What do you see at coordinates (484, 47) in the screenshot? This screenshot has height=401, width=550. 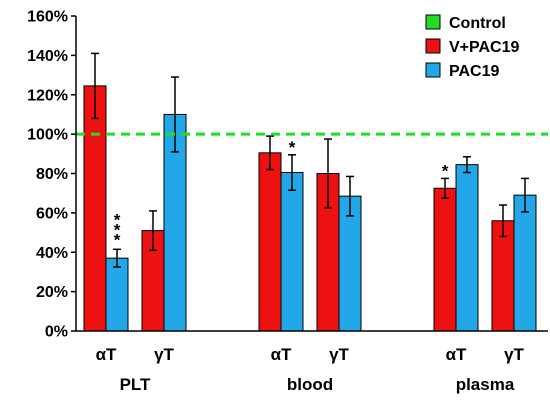 I see `legend-label: V+PAC19` at bounding box center [484, 47].